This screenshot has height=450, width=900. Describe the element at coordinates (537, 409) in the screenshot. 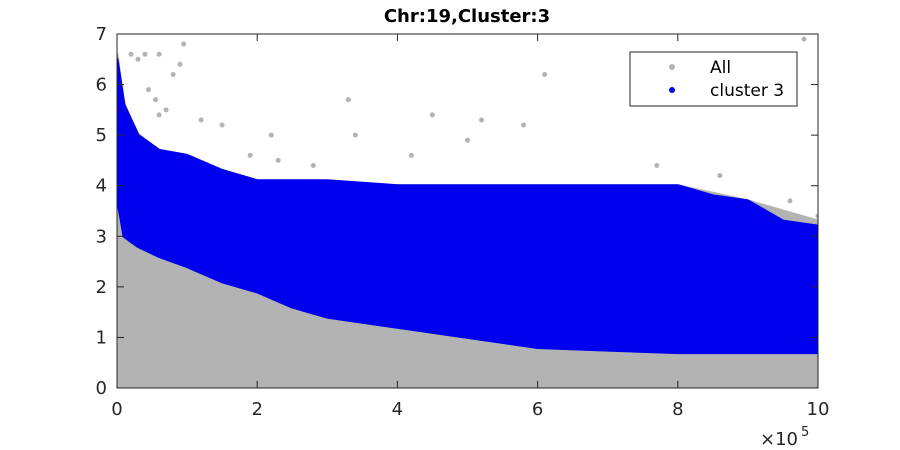

I see `x-tick-label: 6` at that location.